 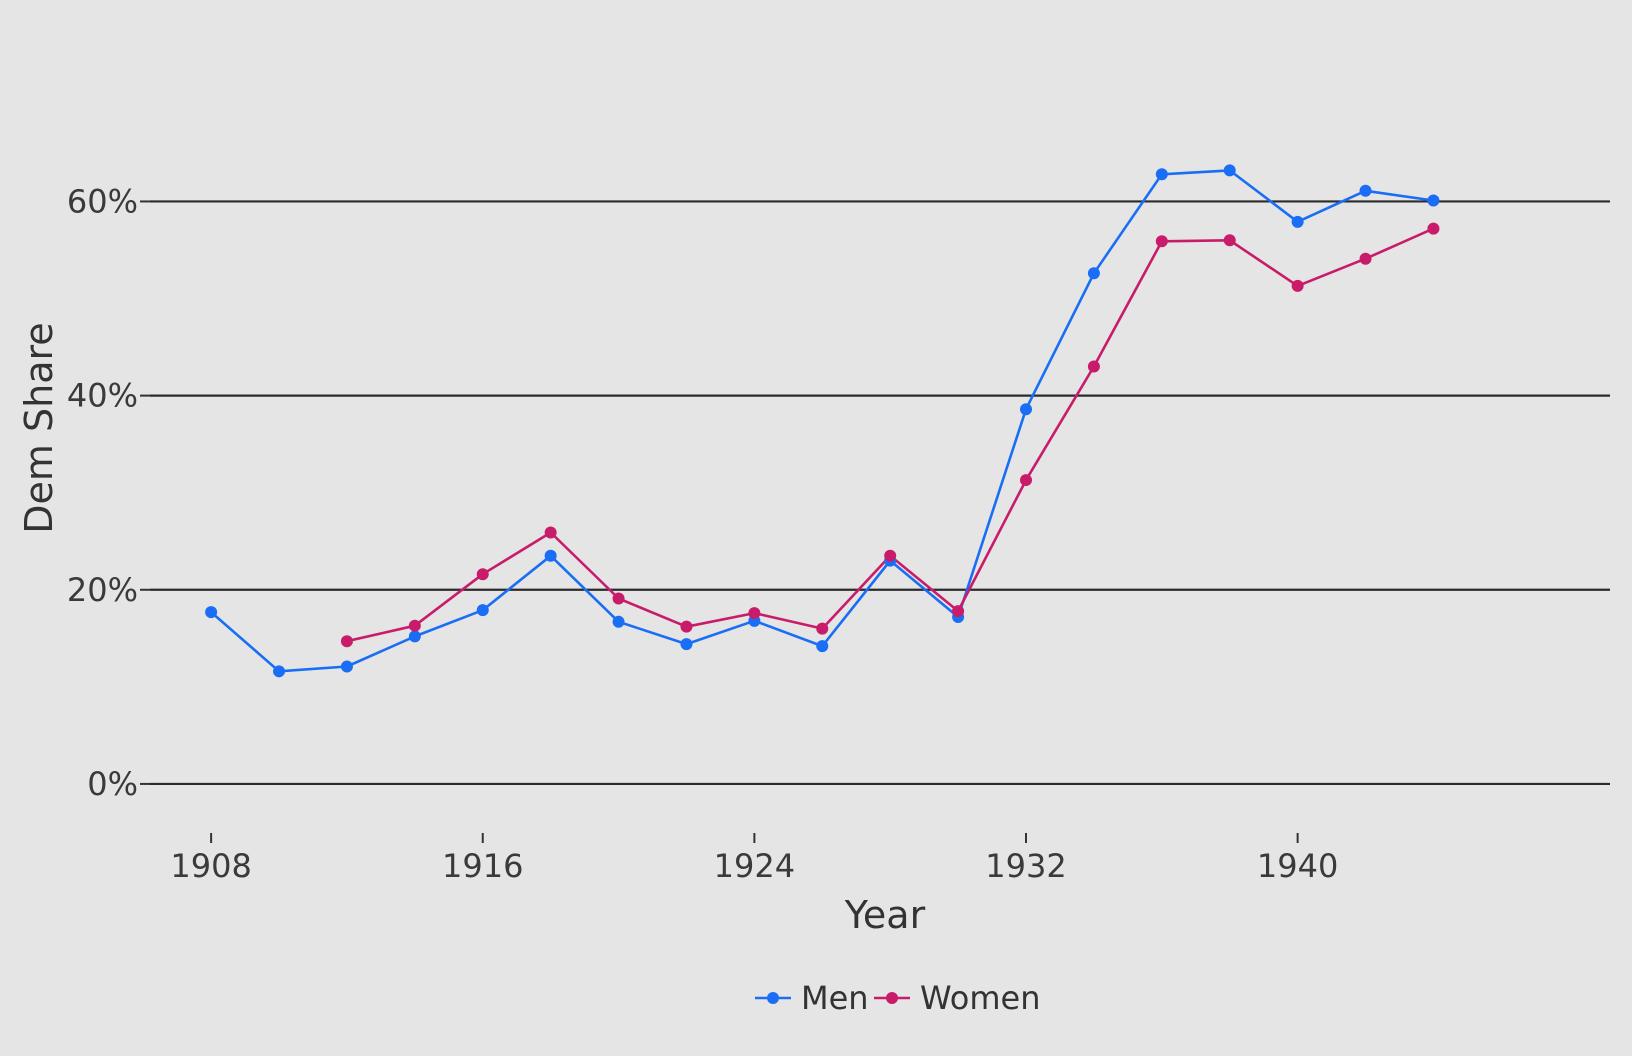 I want to click on point-men-1910, so click(x=279, y=671).